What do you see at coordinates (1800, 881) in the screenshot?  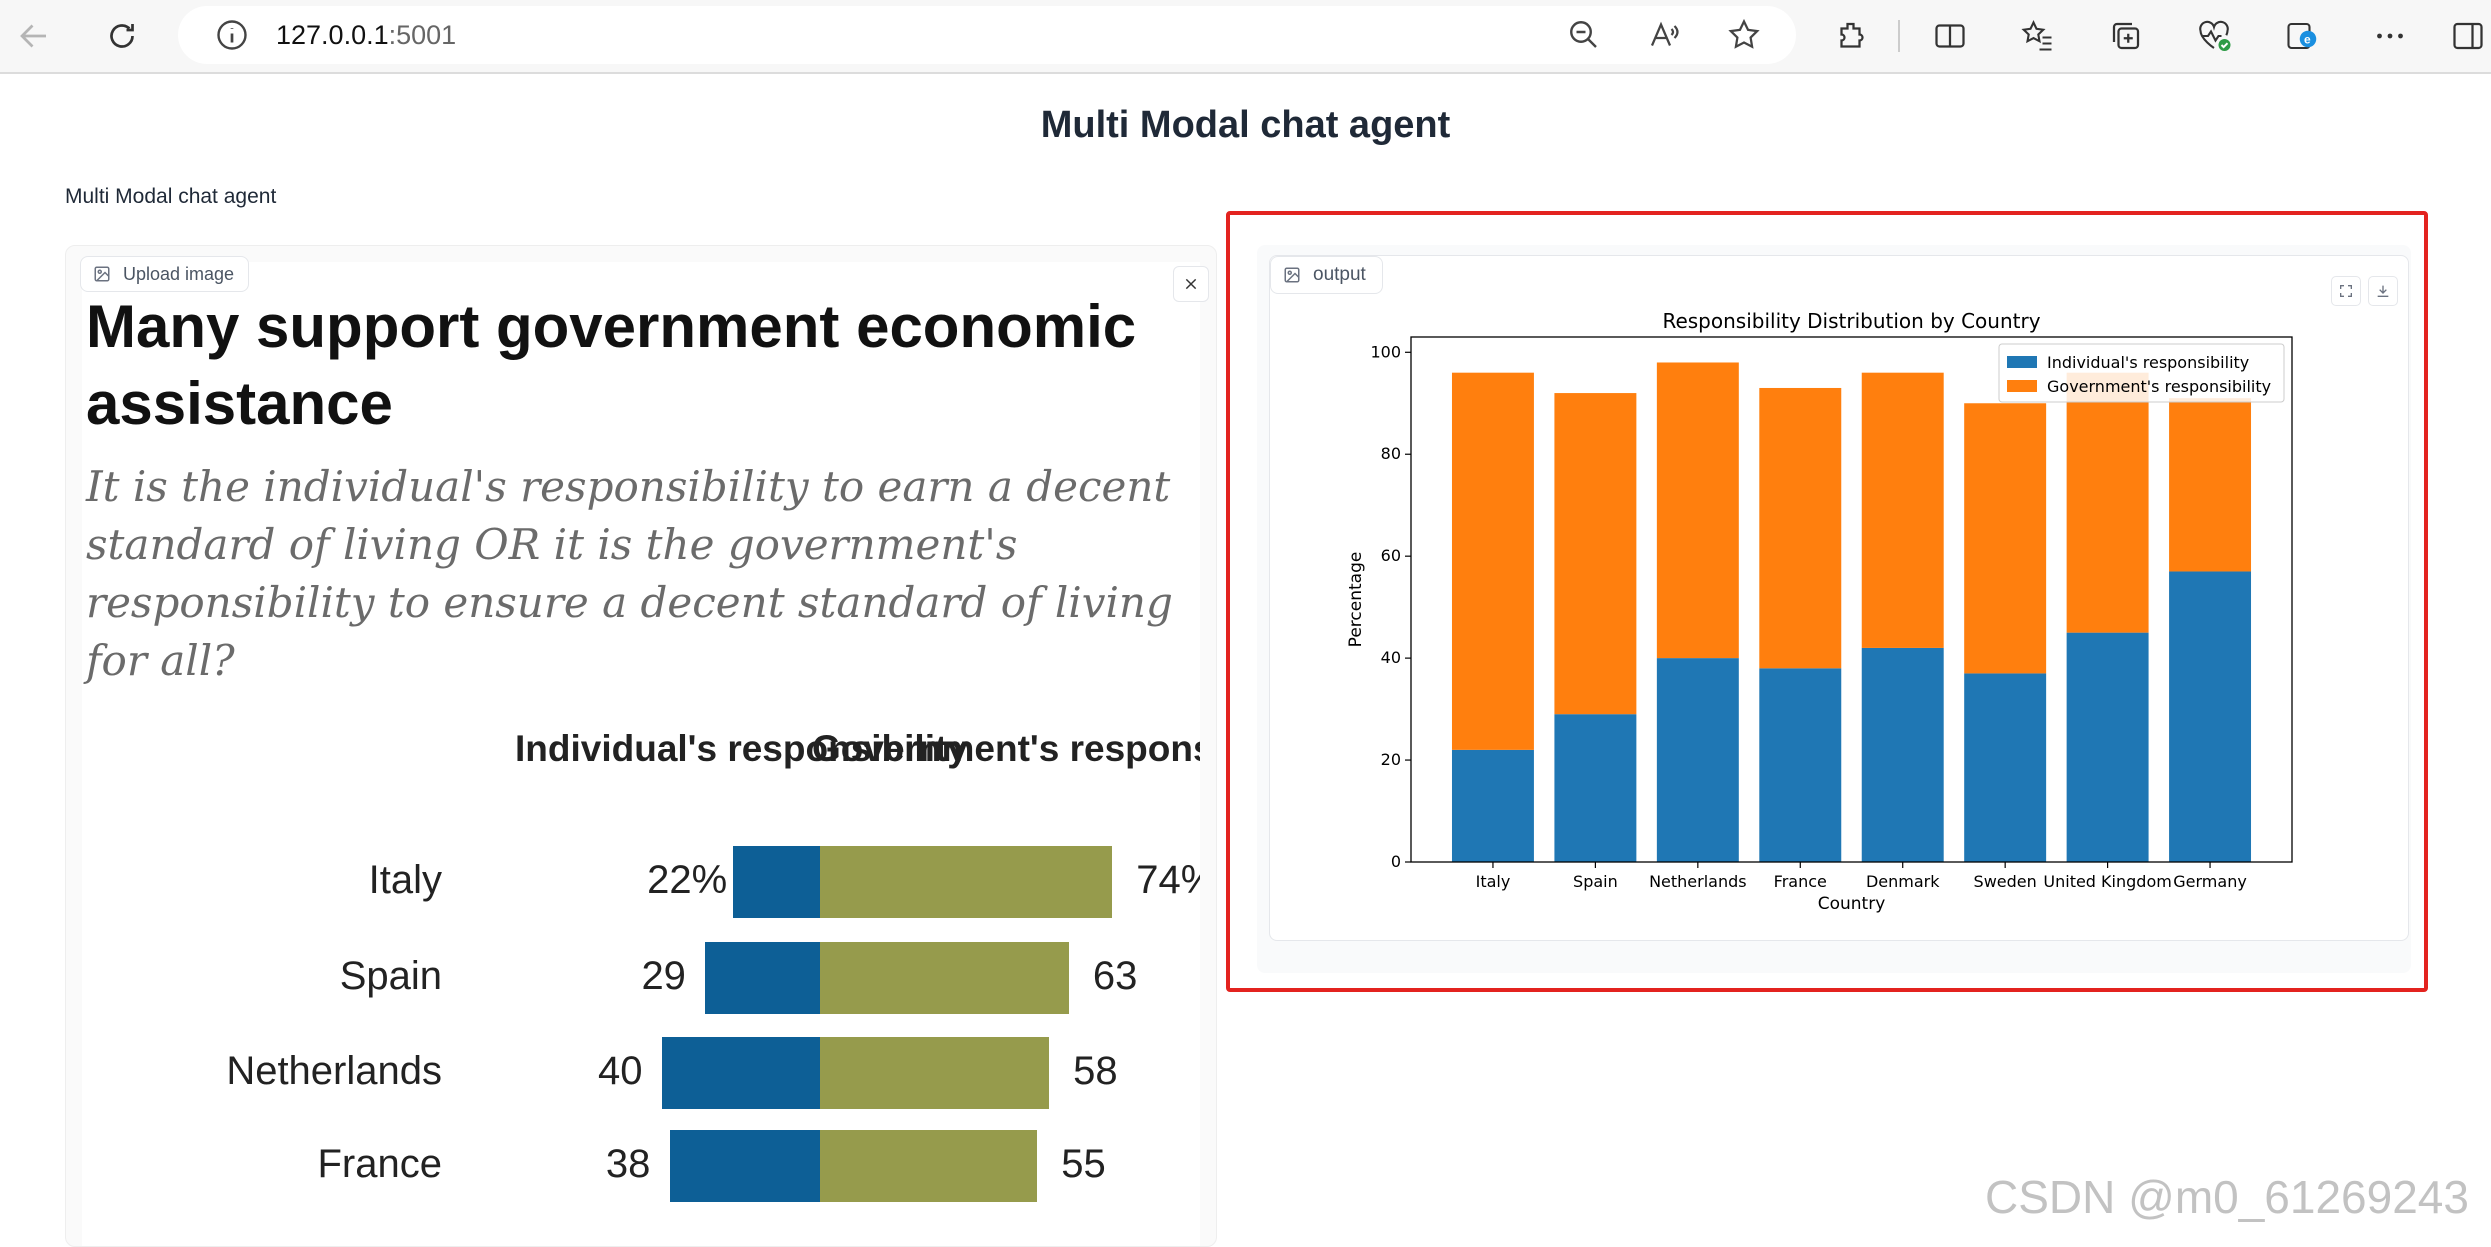 I see `x-tick-label: France` at bounding box center [1800, 881].